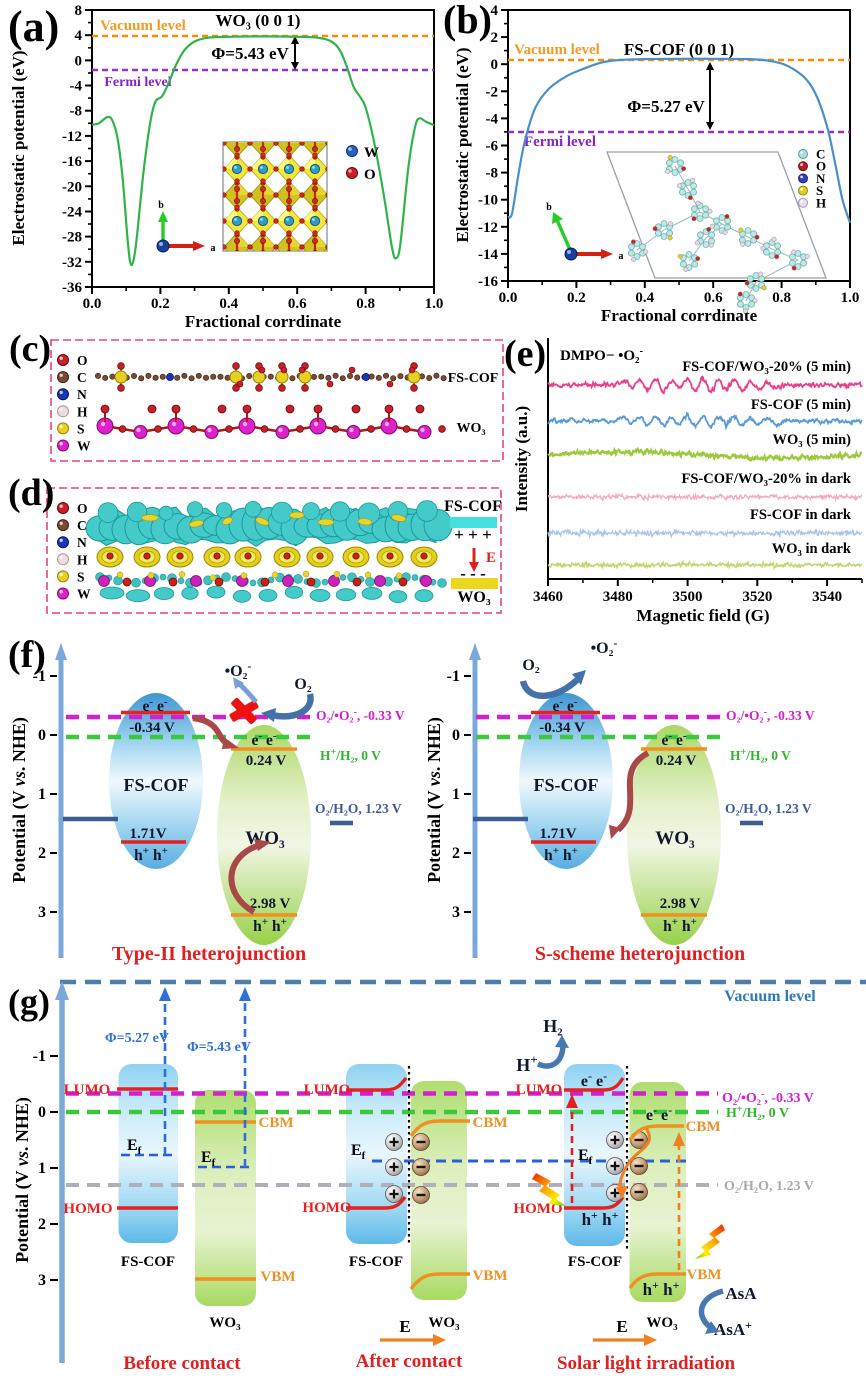  What do you see at coordinates (27, 655) in the screenshot?
I see `svg-text: (f)` at bounding box center [27, 655].